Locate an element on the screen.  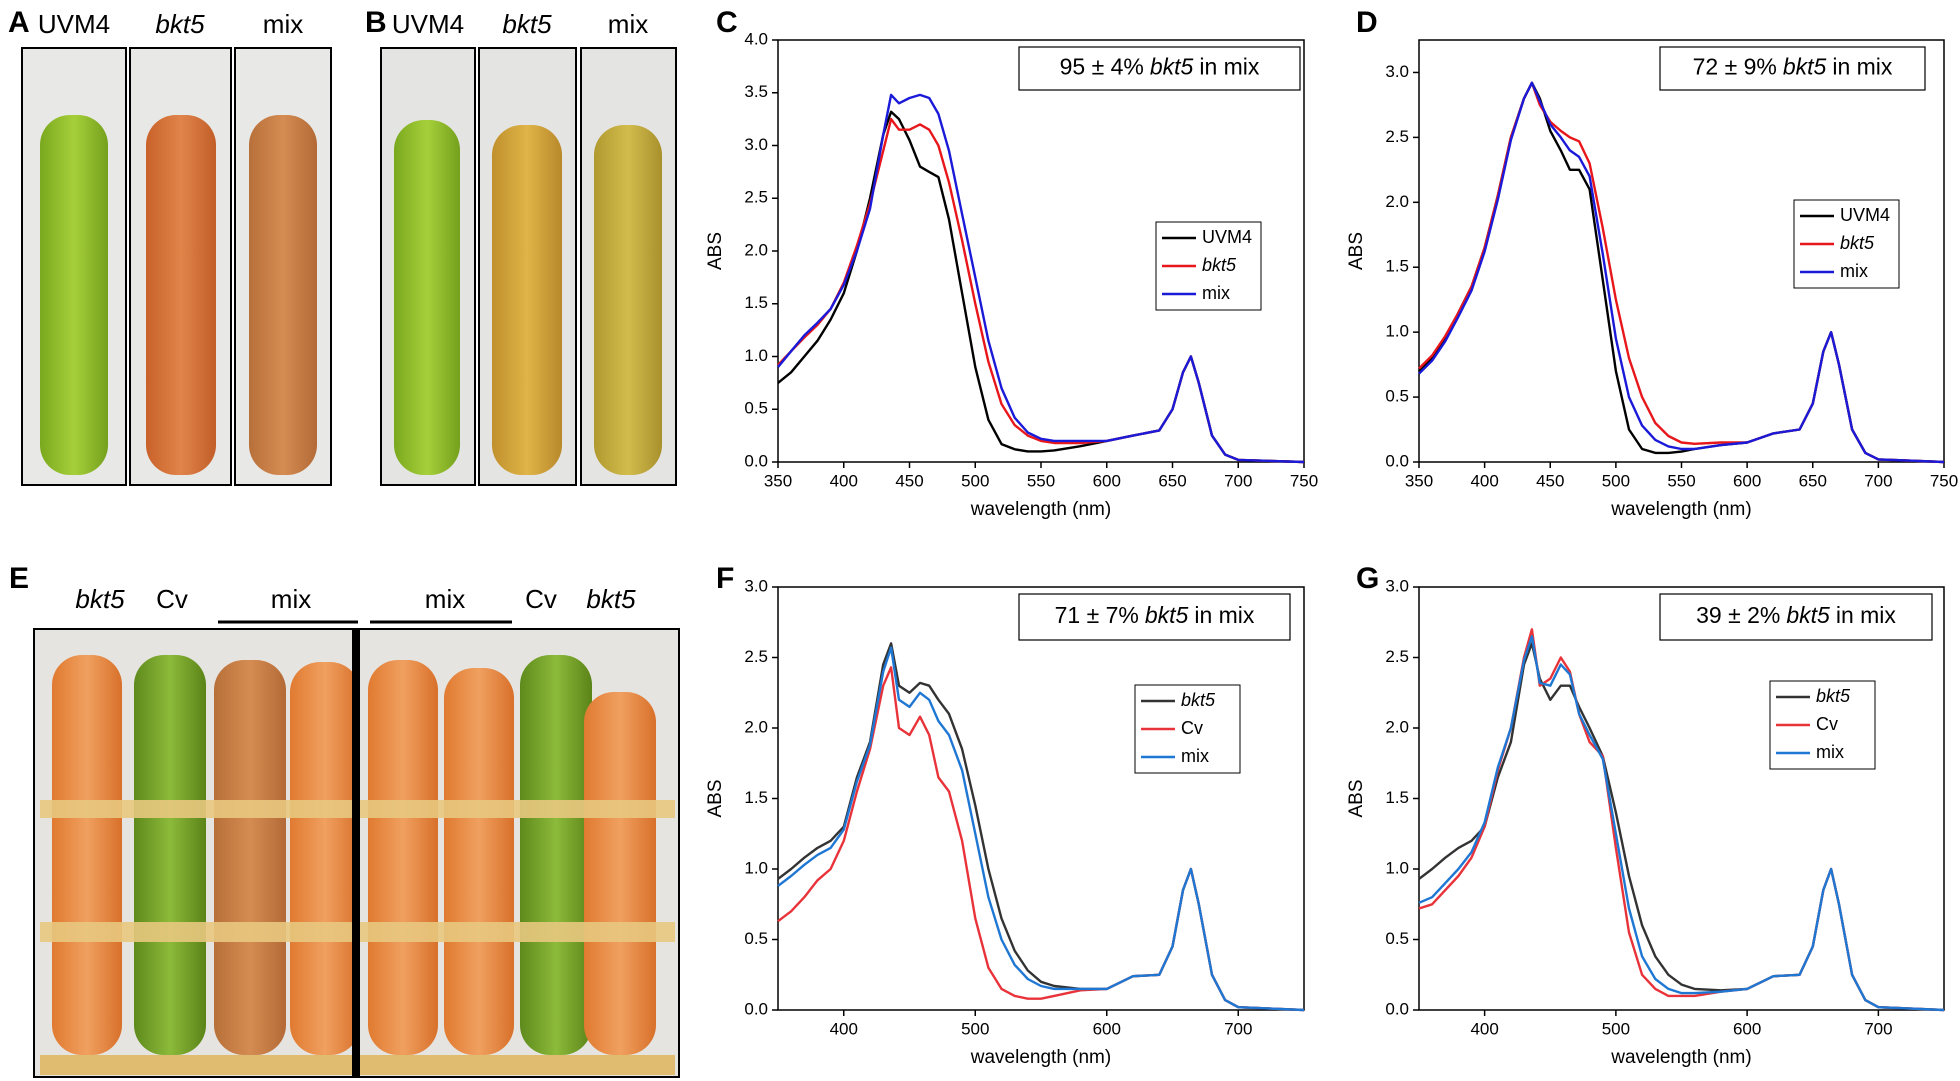
x-tick-label: 750 is located at coordinates (1304, 480).